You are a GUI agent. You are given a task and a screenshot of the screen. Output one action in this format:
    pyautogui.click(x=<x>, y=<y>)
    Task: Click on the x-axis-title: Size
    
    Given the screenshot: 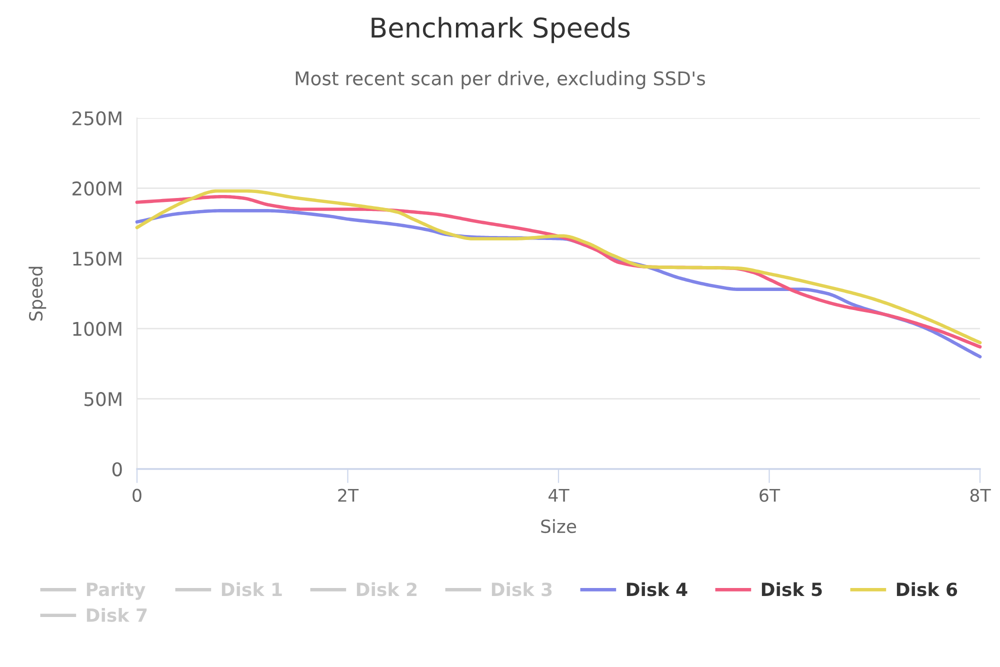 What is the action you would take?
    pyautogui.click(x=558, y=526)
    